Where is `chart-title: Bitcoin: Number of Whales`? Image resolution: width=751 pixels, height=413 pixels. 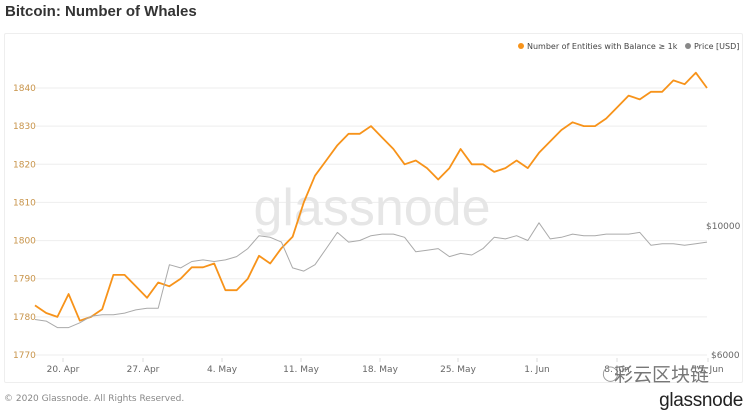 chart-title: Bitcoin: Number of Whales is located at coordinates (101, 11).